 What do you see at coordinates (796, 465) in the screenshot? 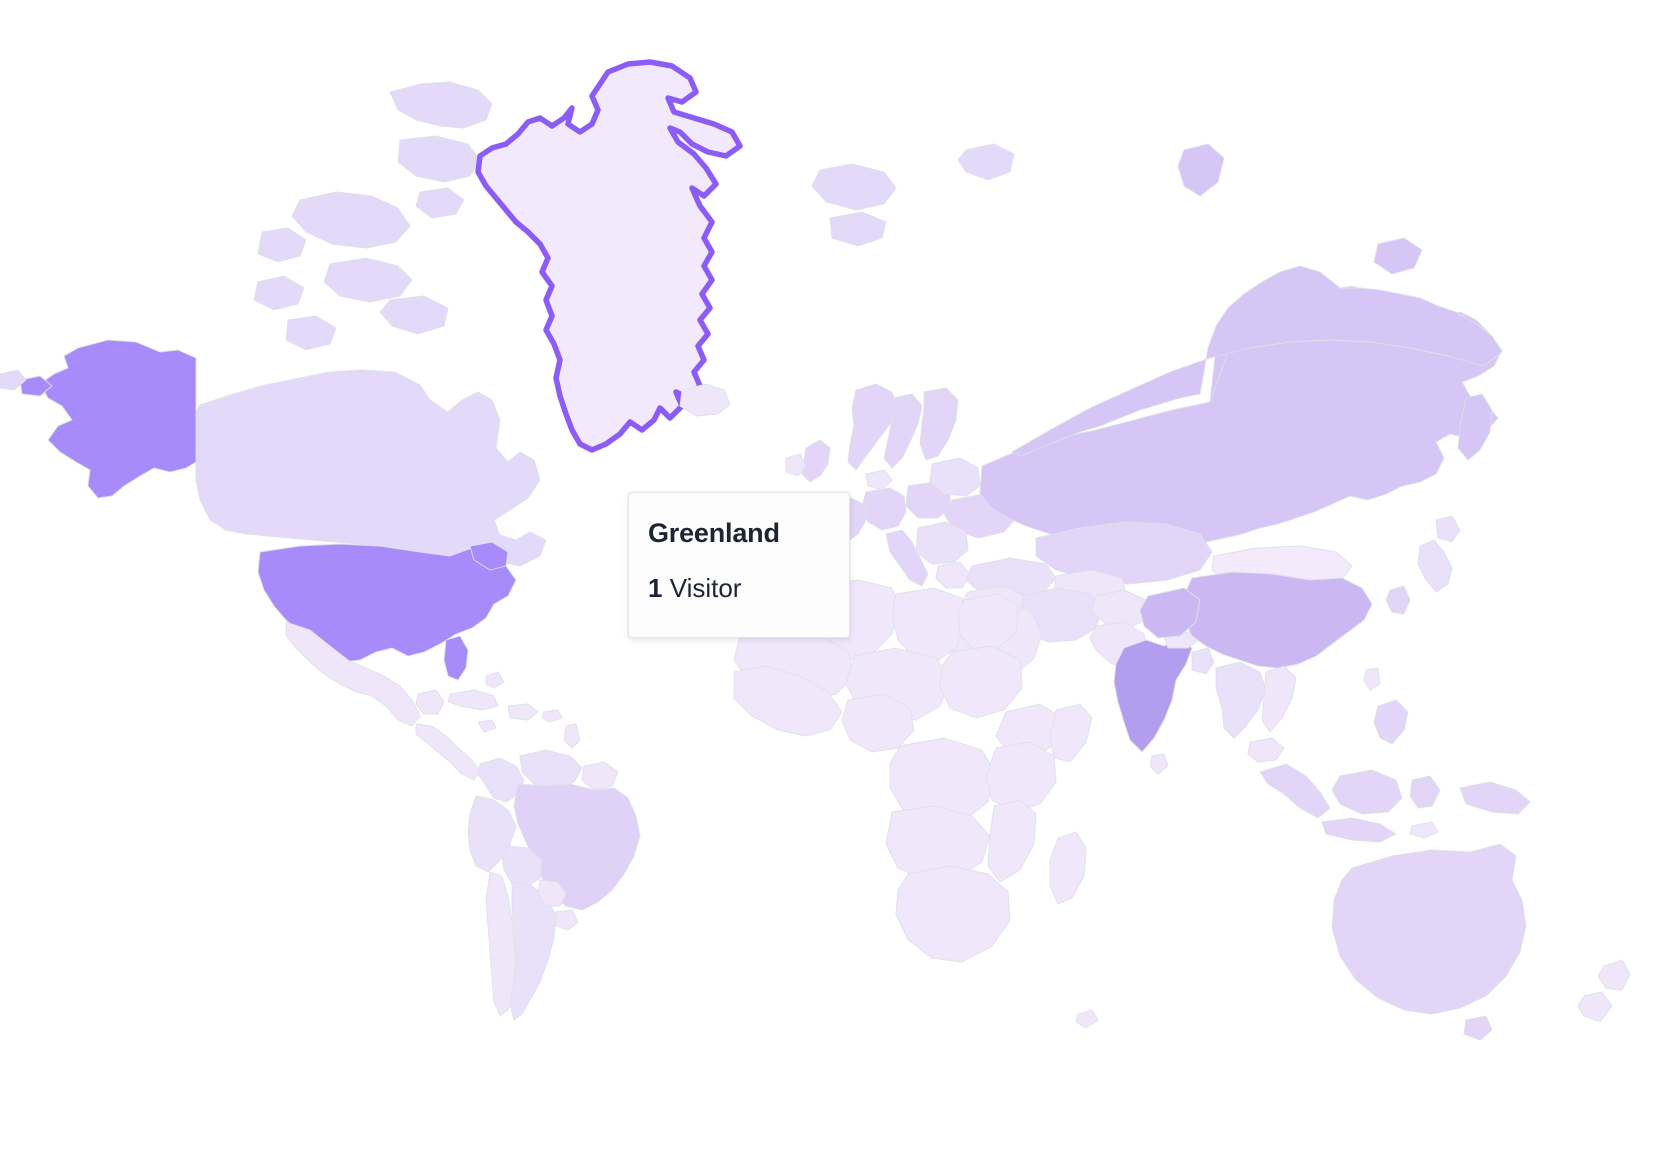
I see `country-ireland` at bounding box center [796, 465].